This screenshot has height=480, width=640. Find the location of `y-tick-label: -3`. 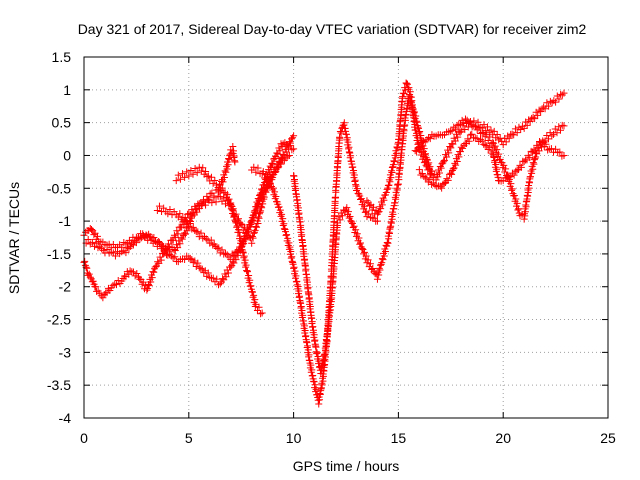

y-tick-label: -3 is located at coordinates (65, 352).